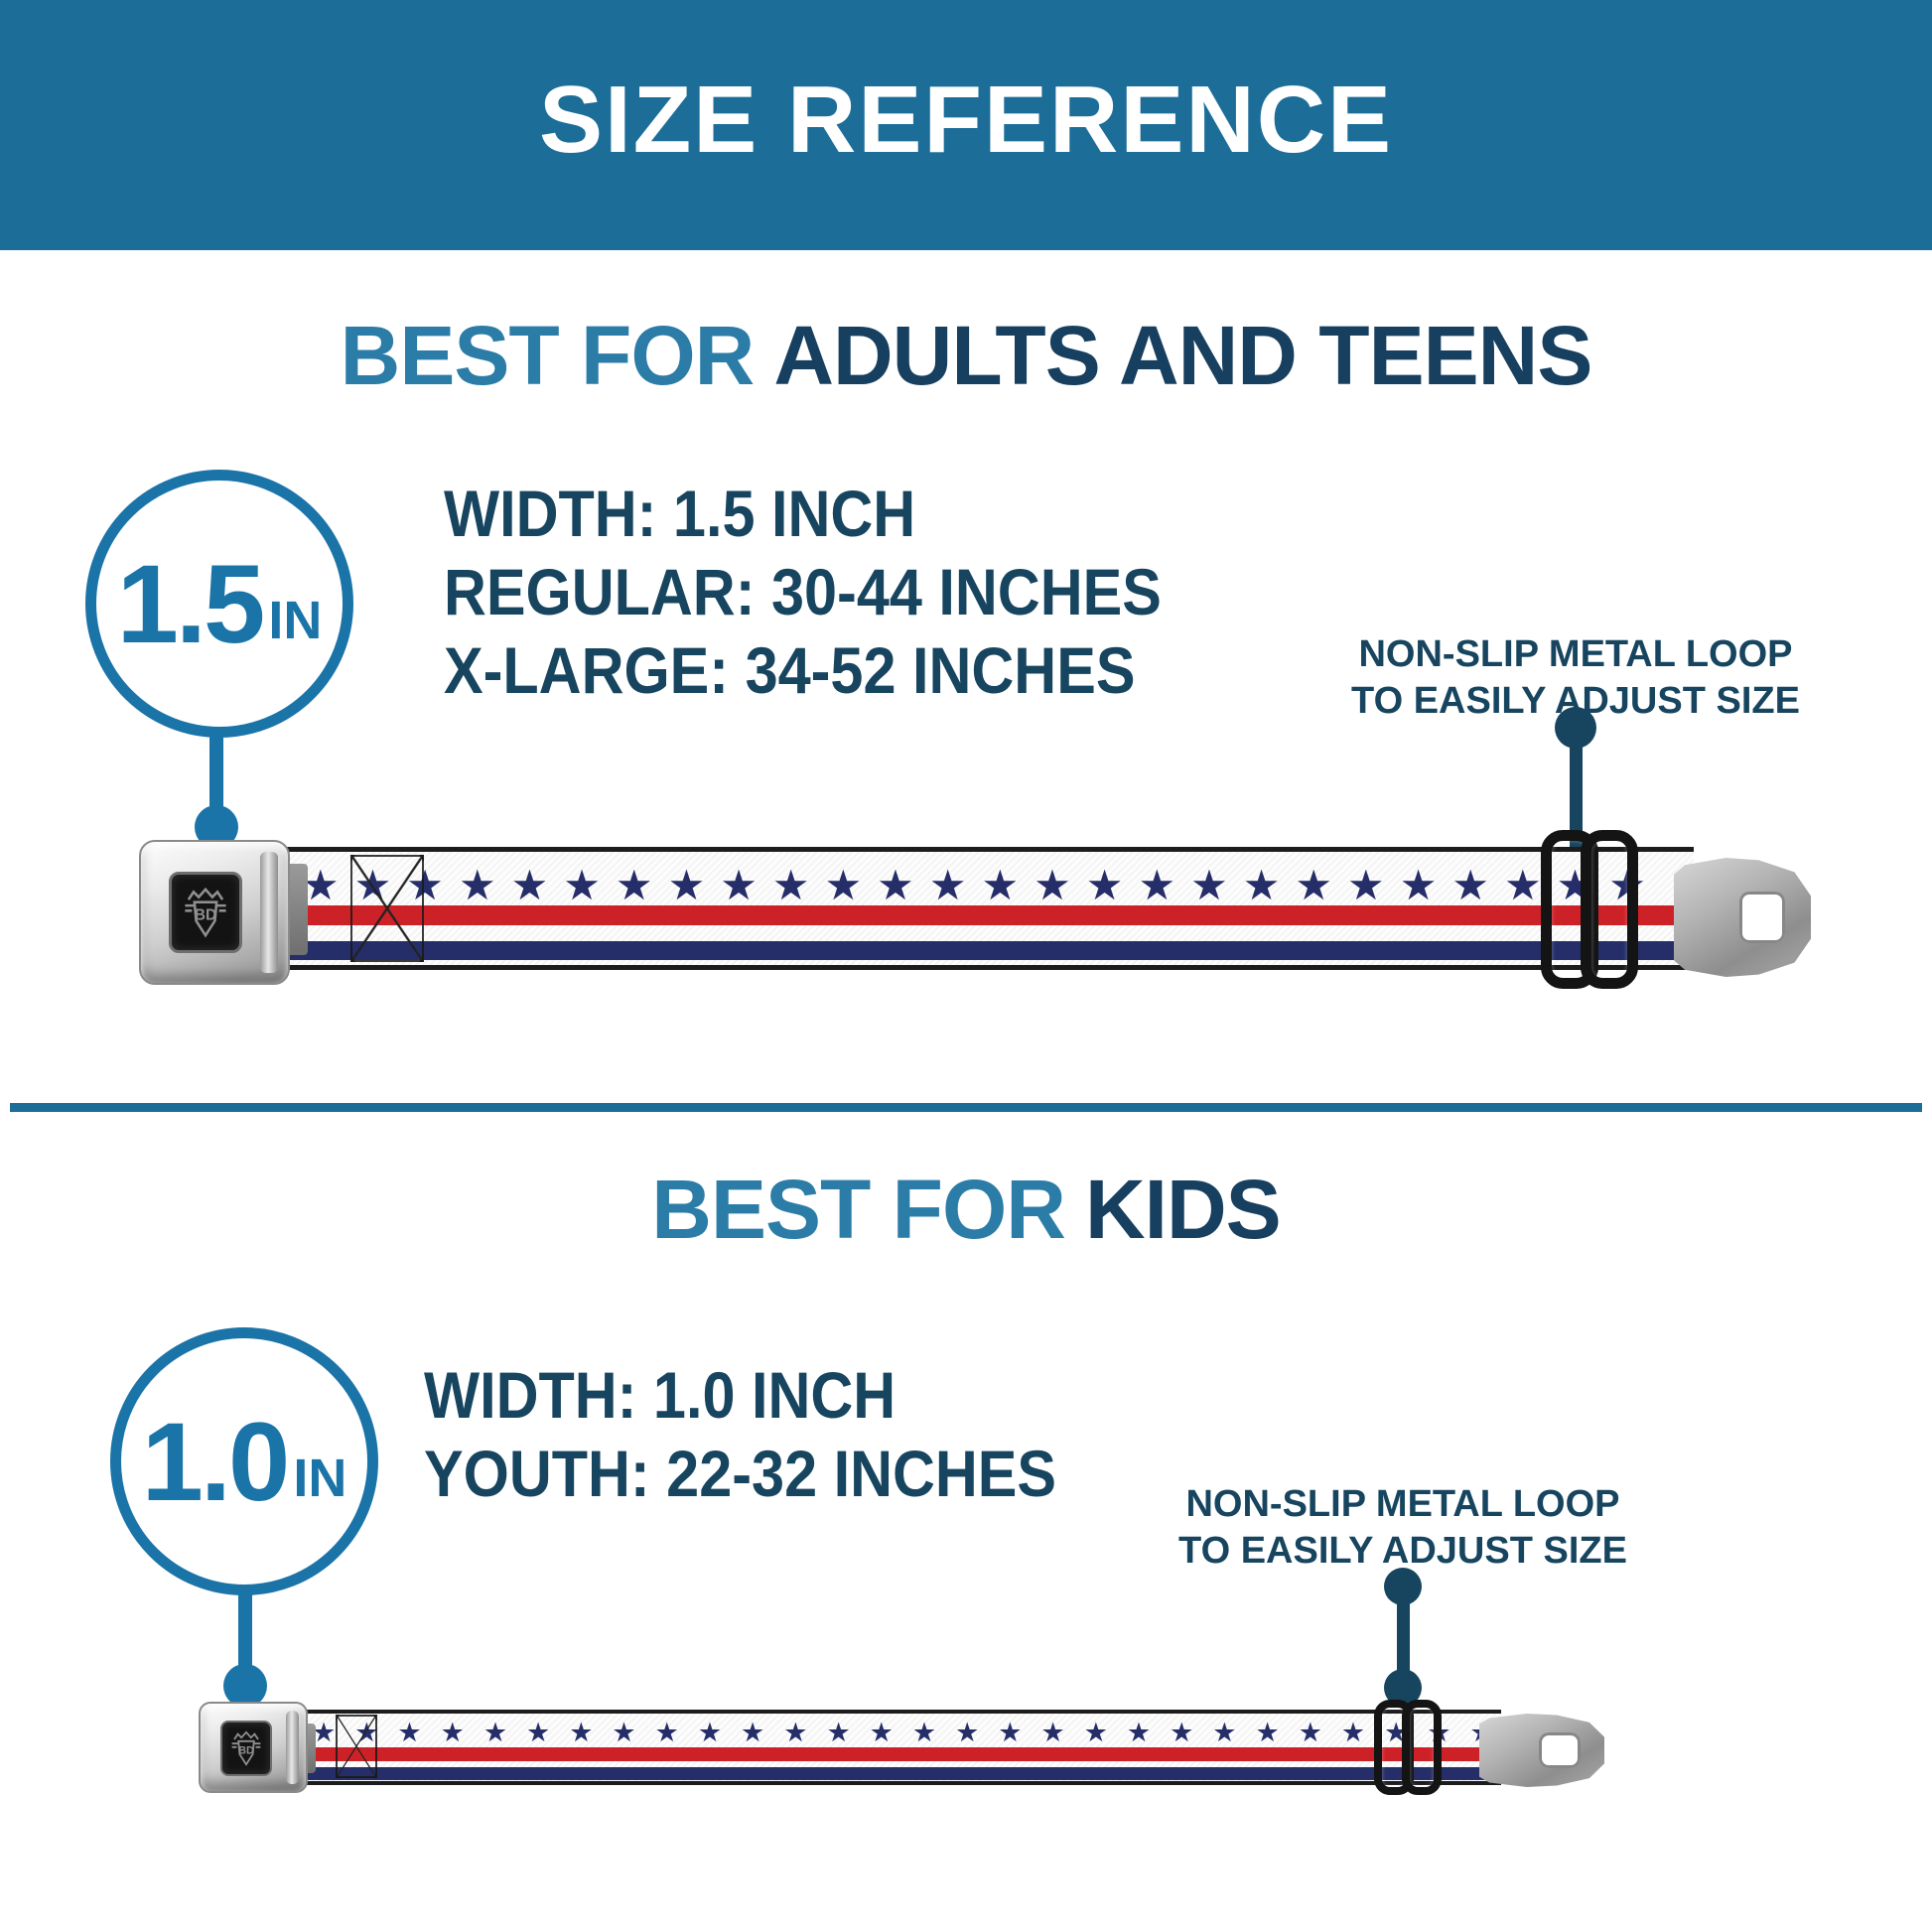 The width and height of the screenshot is (1932, 1932). Describe the element at coordinates (740, 1473) in the screenshot. I see `spec-line-youth: YOUTH: 22-32 INCHES` at that location.